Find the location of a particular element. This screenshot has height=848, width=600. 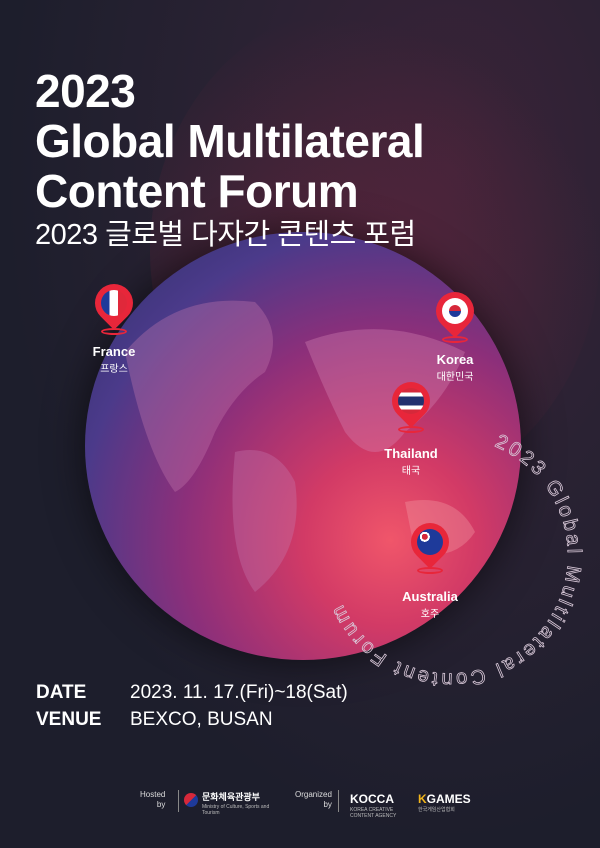

pin-korea is located at coordinates (455, 313).